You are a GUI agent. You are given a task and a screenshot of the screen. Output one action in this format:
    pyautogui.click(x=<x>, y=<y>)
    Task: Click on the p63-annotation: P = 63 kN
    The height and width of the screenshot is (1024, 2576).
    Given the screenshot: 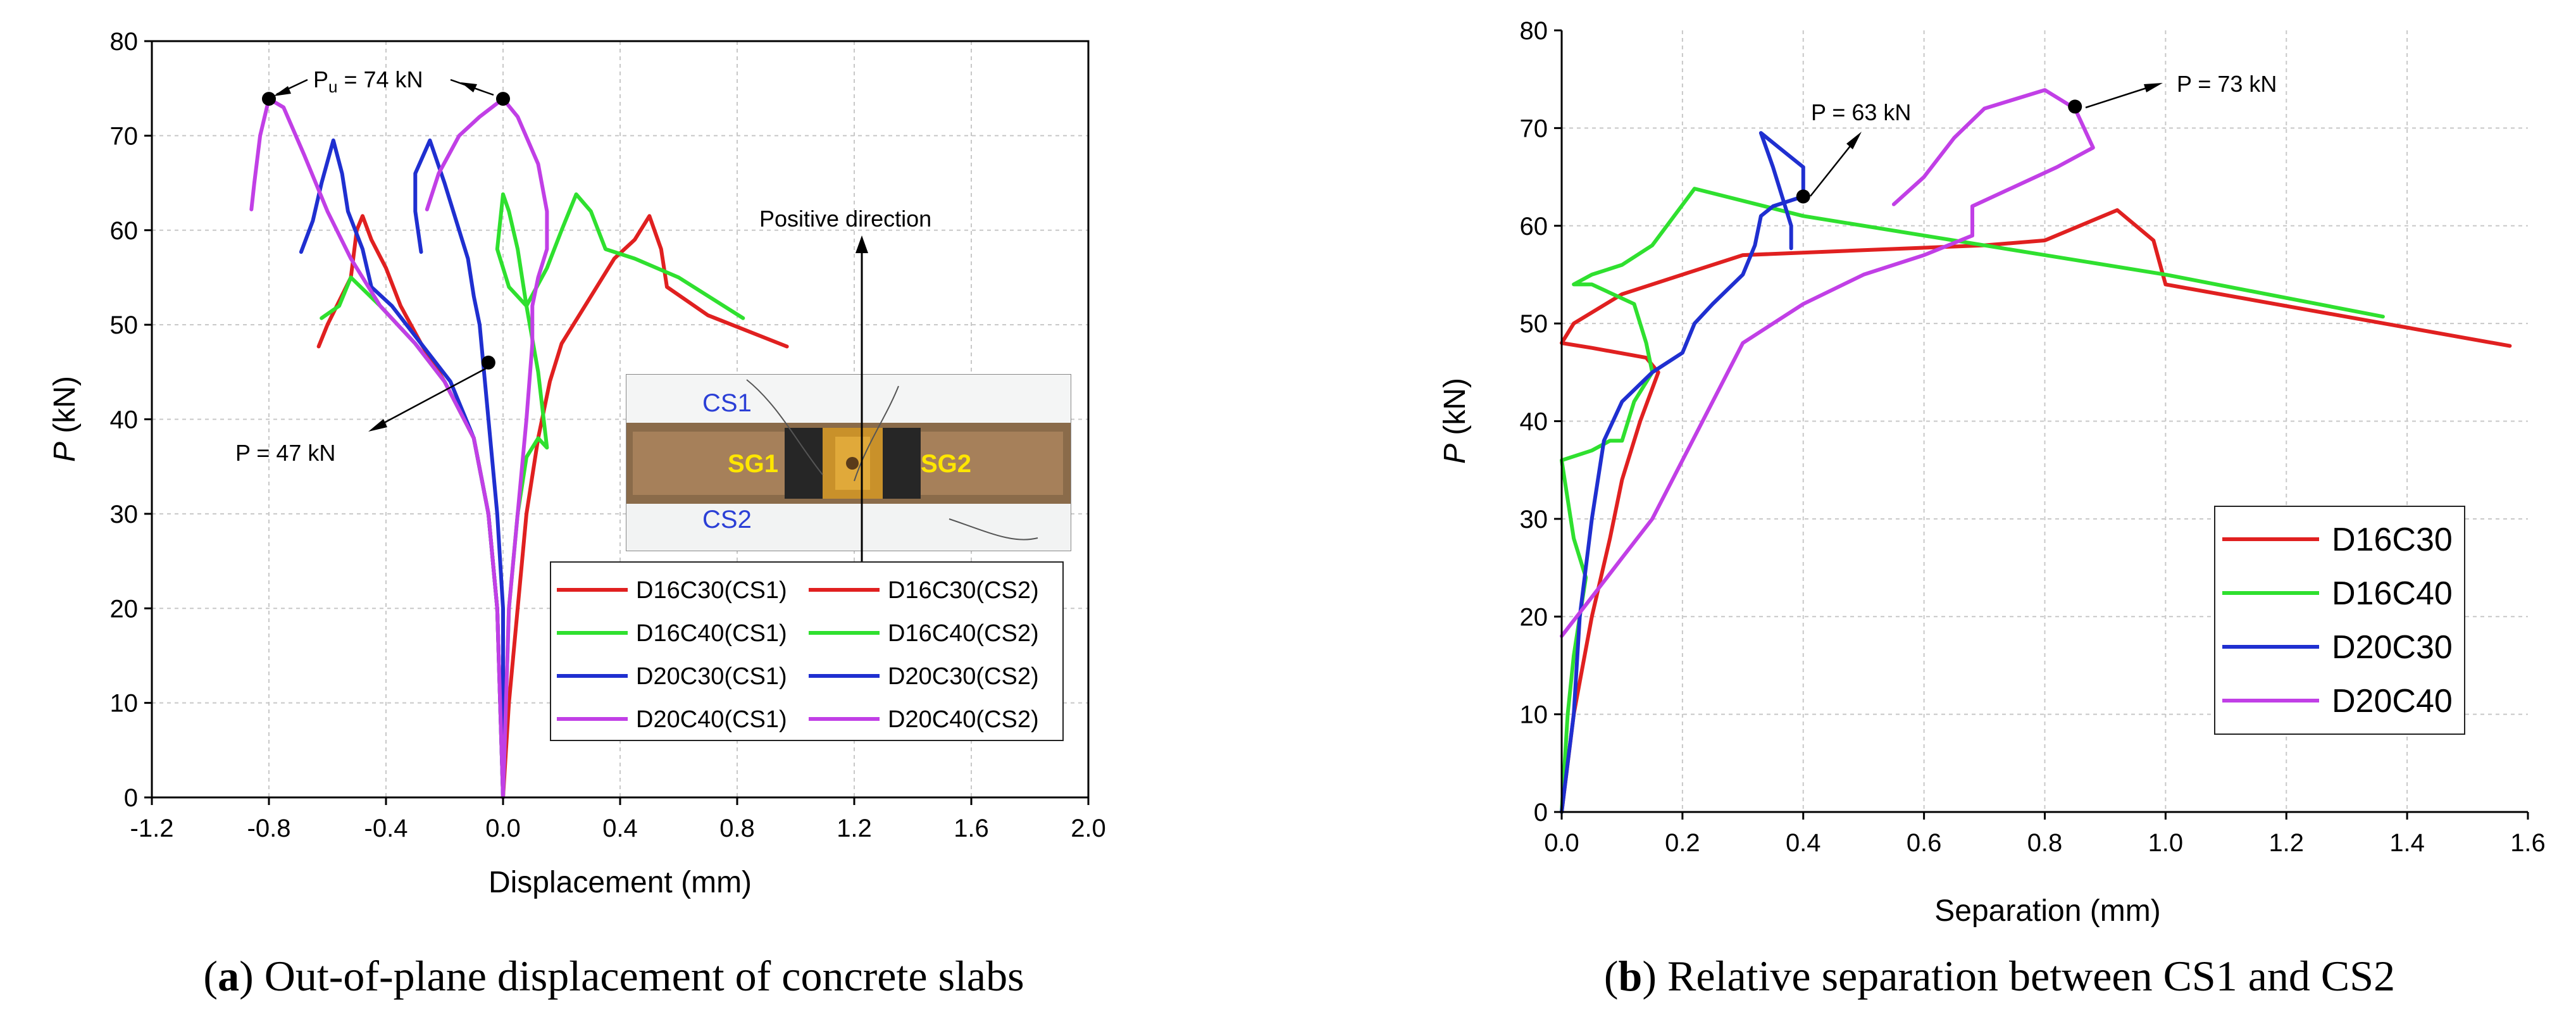 What is the action you would take?
    pyautogui.click(x=1861, y=112)
    